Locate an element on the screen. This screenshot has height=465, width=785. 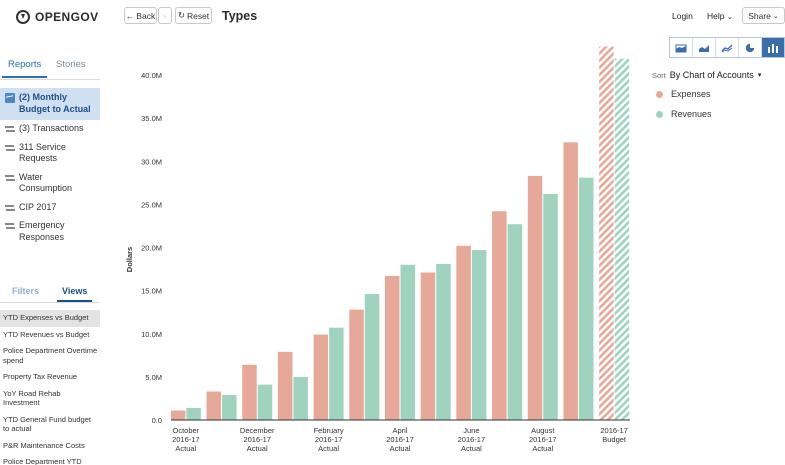
view-item: Police Department YTD is located at coordinates (42, 461).